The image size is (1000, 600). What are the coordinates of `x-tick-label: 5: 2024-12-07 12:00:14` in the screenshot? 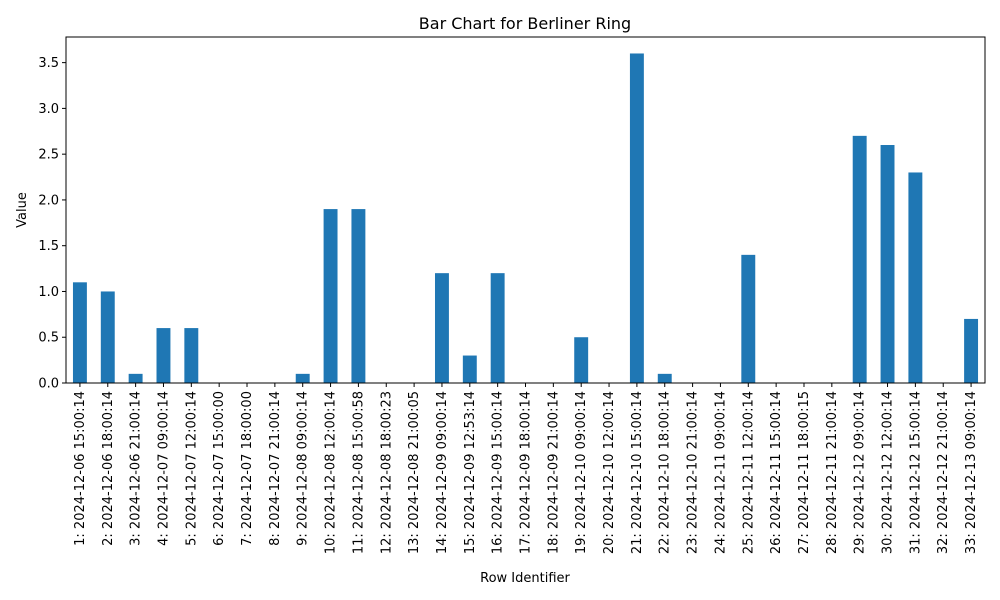 It's located at (191, 468).